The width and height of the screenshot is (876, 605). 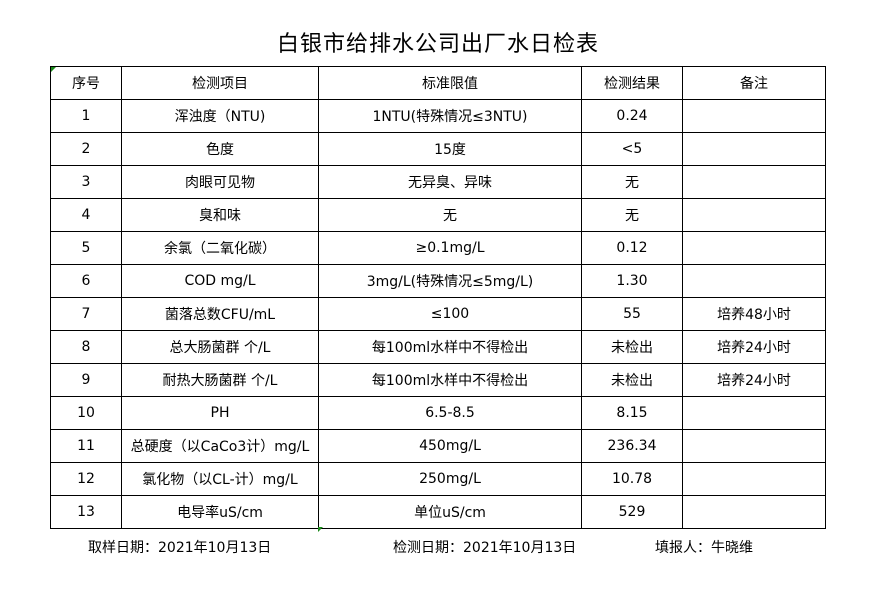 I want to click on table-row: 12 氯化物（以CL-计）mg/L 250mg/L 10.78, so click(x=438, y=479).